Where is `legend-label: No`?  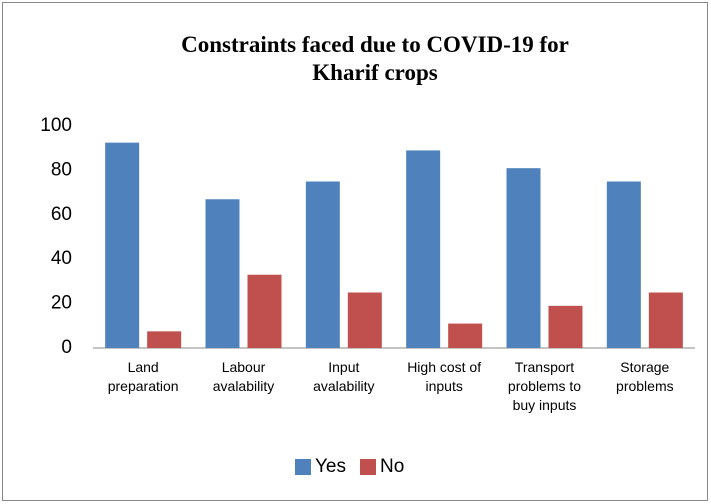
legend-label: No is located at coordinates (392, 466).